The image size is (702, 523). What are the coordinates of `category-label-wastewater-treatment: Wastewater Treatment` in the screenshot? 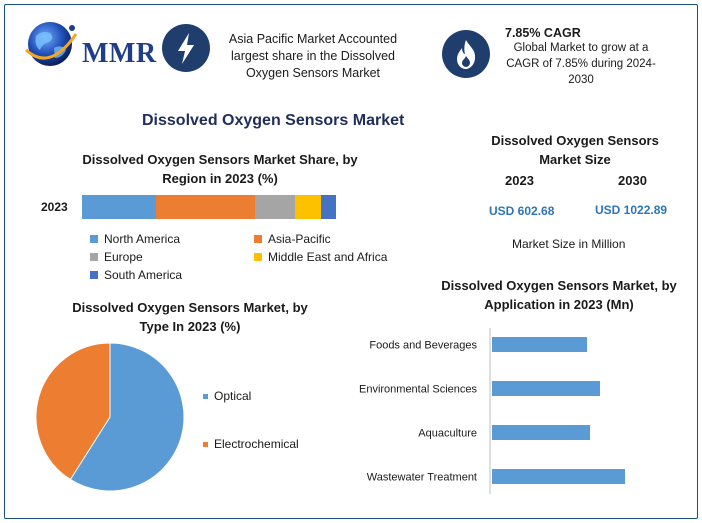 It's located at (422, 478).